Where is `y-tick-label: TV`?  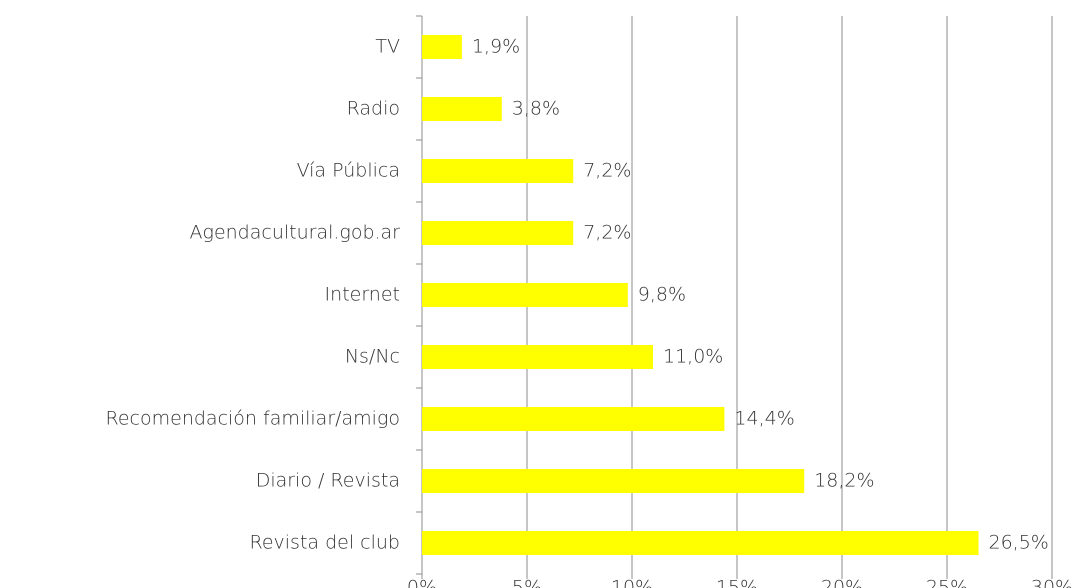
y-tick-label: TV is located at coordinates (387, 47).